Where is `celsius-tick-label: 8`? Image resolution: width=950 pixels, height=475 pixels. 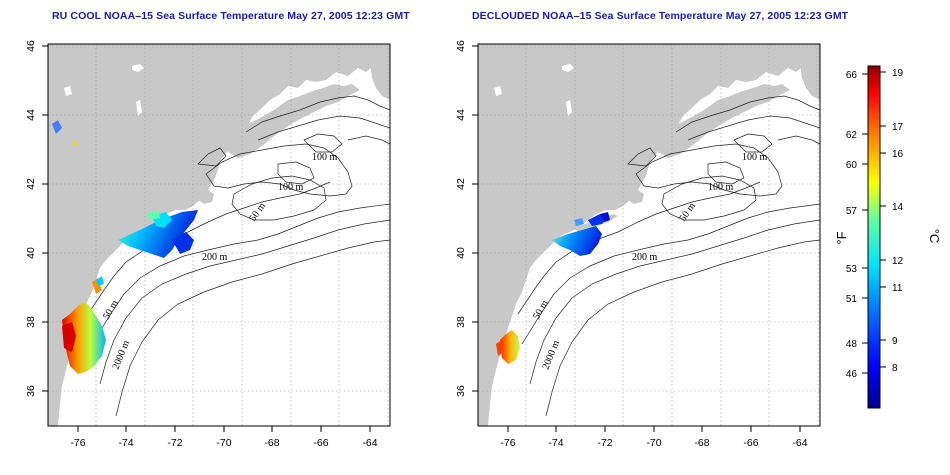 celsius-tick-label: 8 is located at coordinates (895, 368).